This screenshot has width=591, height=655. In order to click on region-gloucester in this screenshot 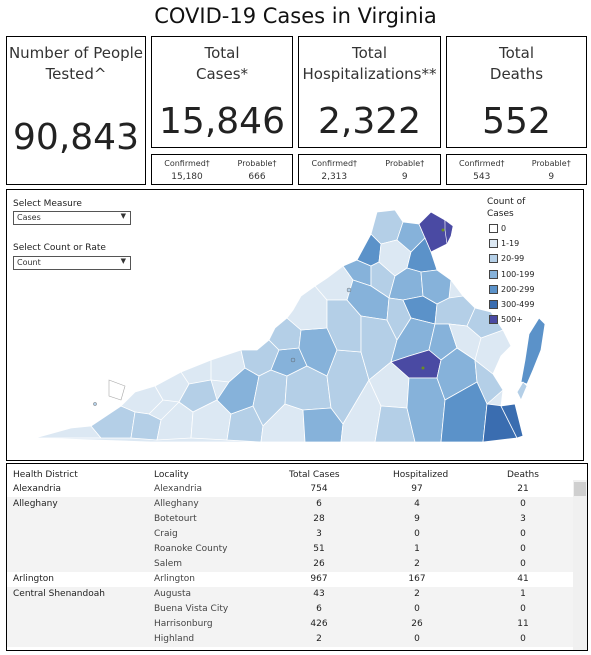, I will do `click(465, 342)`.